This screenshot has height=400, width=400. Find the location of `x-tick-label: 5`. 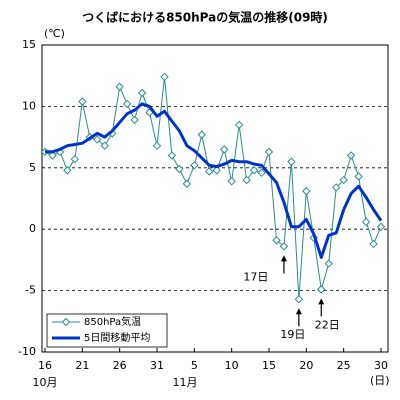

x-tick-label: 5 is located at coordinates (194, 365).